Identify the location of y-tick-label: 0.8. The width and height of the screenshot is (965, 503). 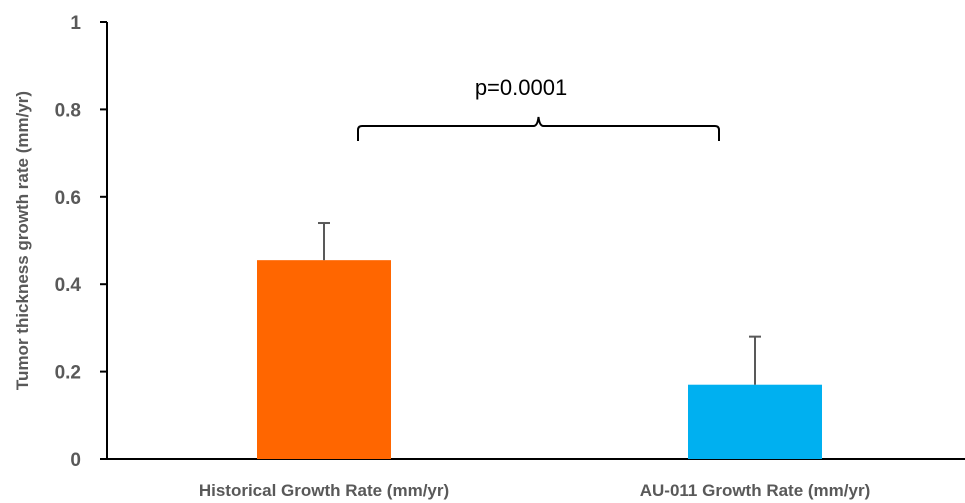
(68, 110).